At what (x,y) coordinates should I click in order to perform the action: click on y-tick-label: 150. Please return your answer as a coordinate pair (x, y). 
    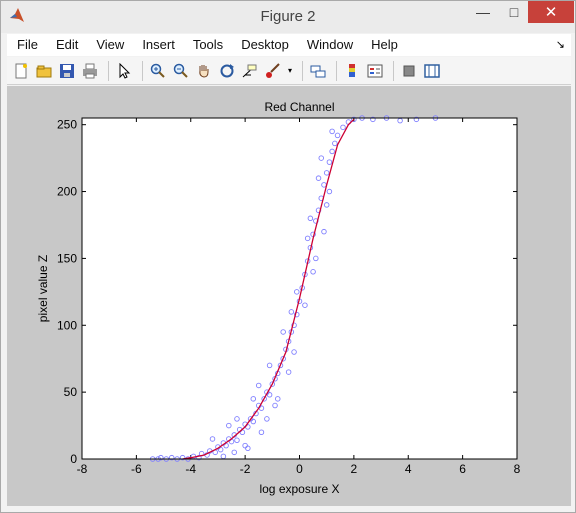
    Looking at the image, I should click on (67, 258).